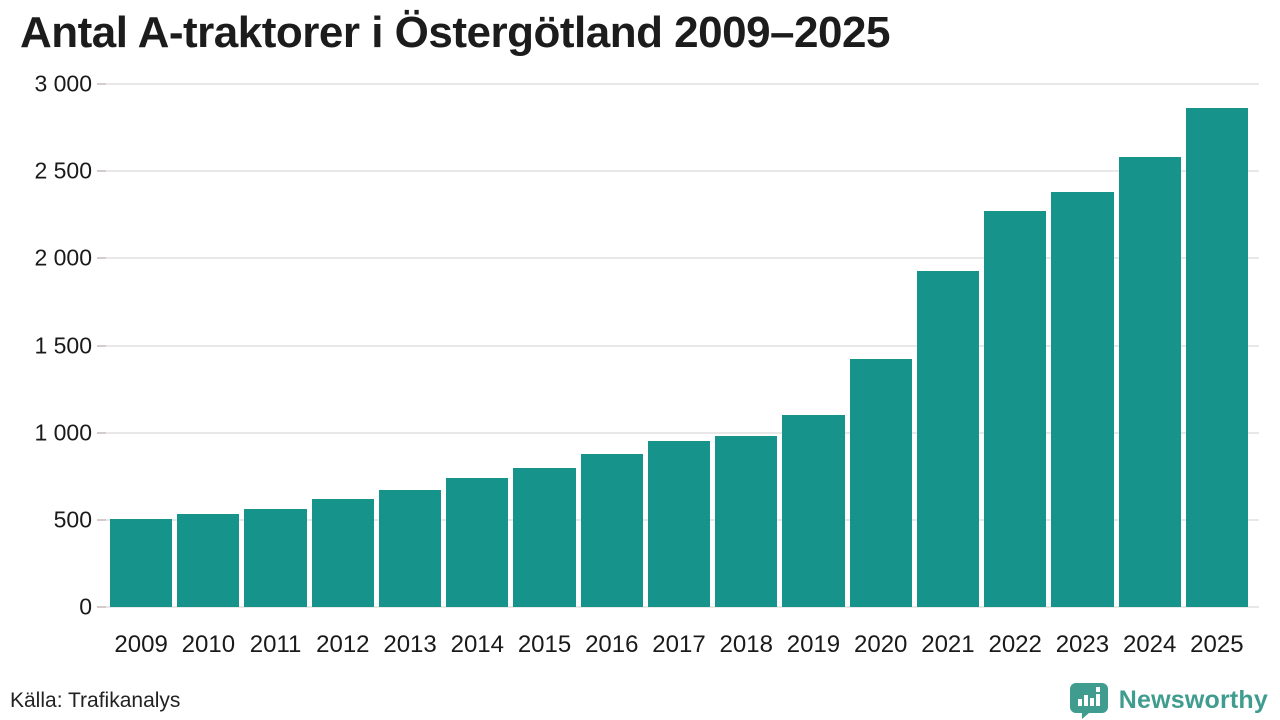 This screenshot has height=720, width=1280. Describe the element at coordinates (746, 644) in the screenshot. I see `x-axis-tick-label: 2018` at that location.